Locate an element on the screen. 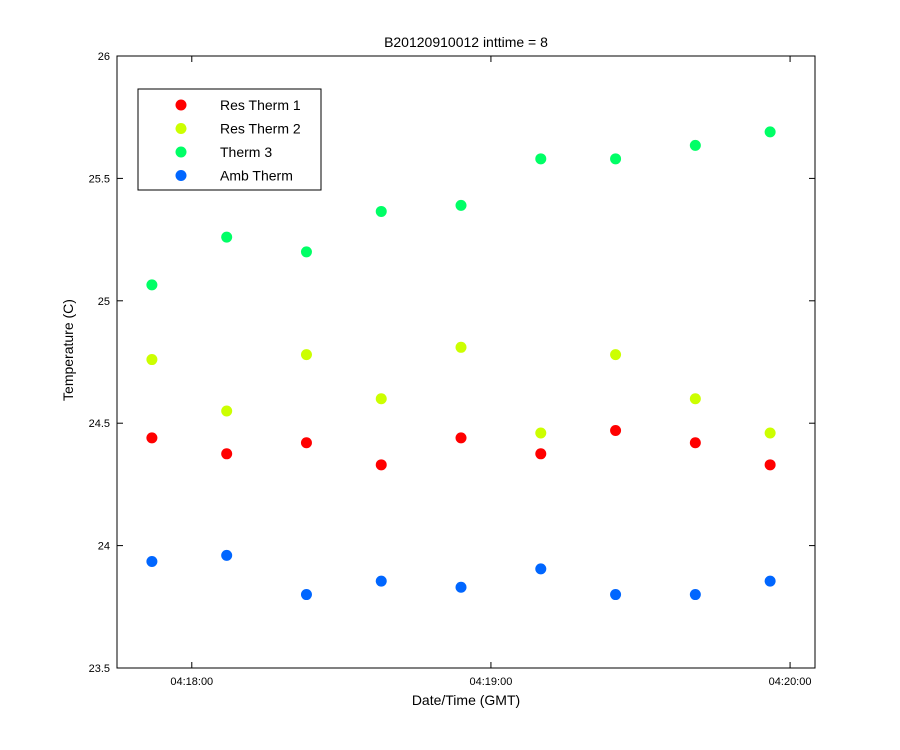 The width and height of the screenshot is (900, 750). legend-marker-amb-therm is located at coordinates (181, 175).